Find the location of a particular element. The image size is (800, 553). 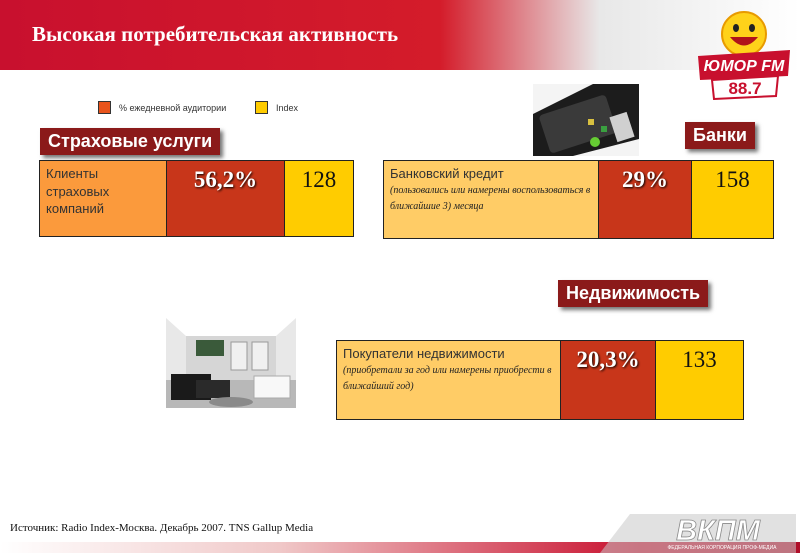

corp-logo: ВКПМ ФЕДЕРАЛЬНАЯ КОРПОРАЦИЯ ПРОФ-МЕДИА is located at coordinates (698, 533).